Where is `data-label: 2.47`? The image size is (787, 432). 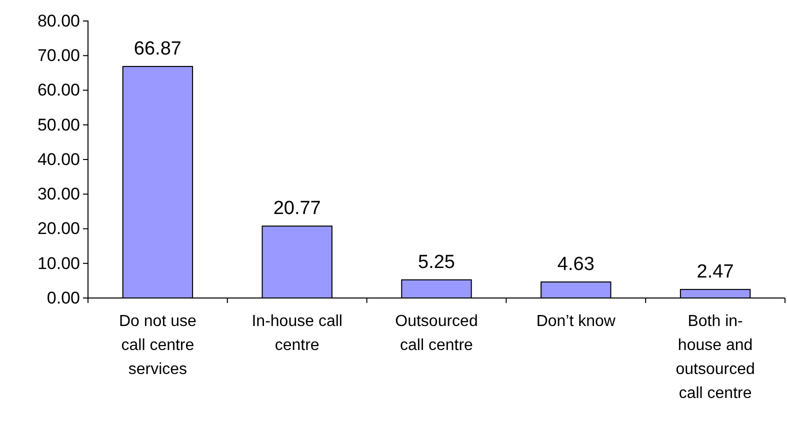
data-label: 2.47 is located at coordinates (715, 271).